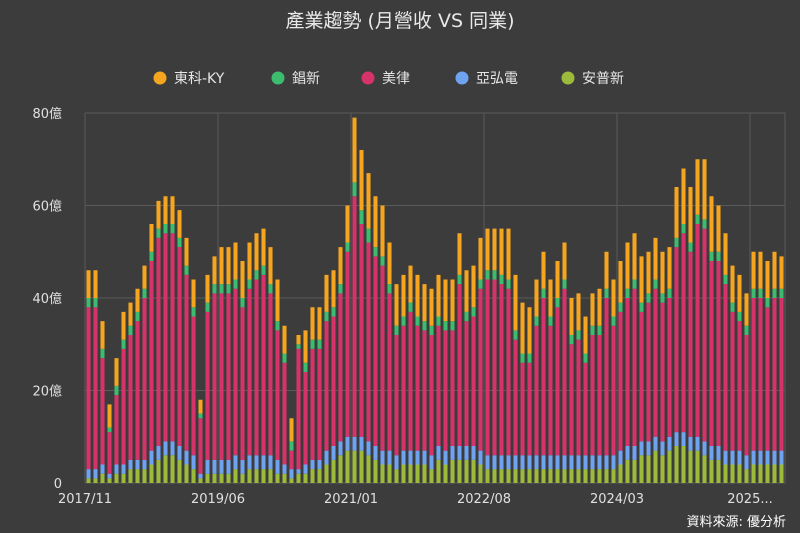  I want to click on source-note: 資料來源: 優分析, so click(736, 522).